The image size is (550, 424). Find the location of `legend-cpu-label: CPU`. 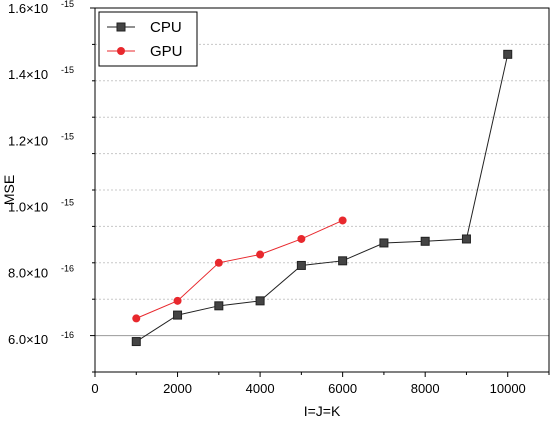

legend-cpu-label: CPU is located at coordinates (166, 27).